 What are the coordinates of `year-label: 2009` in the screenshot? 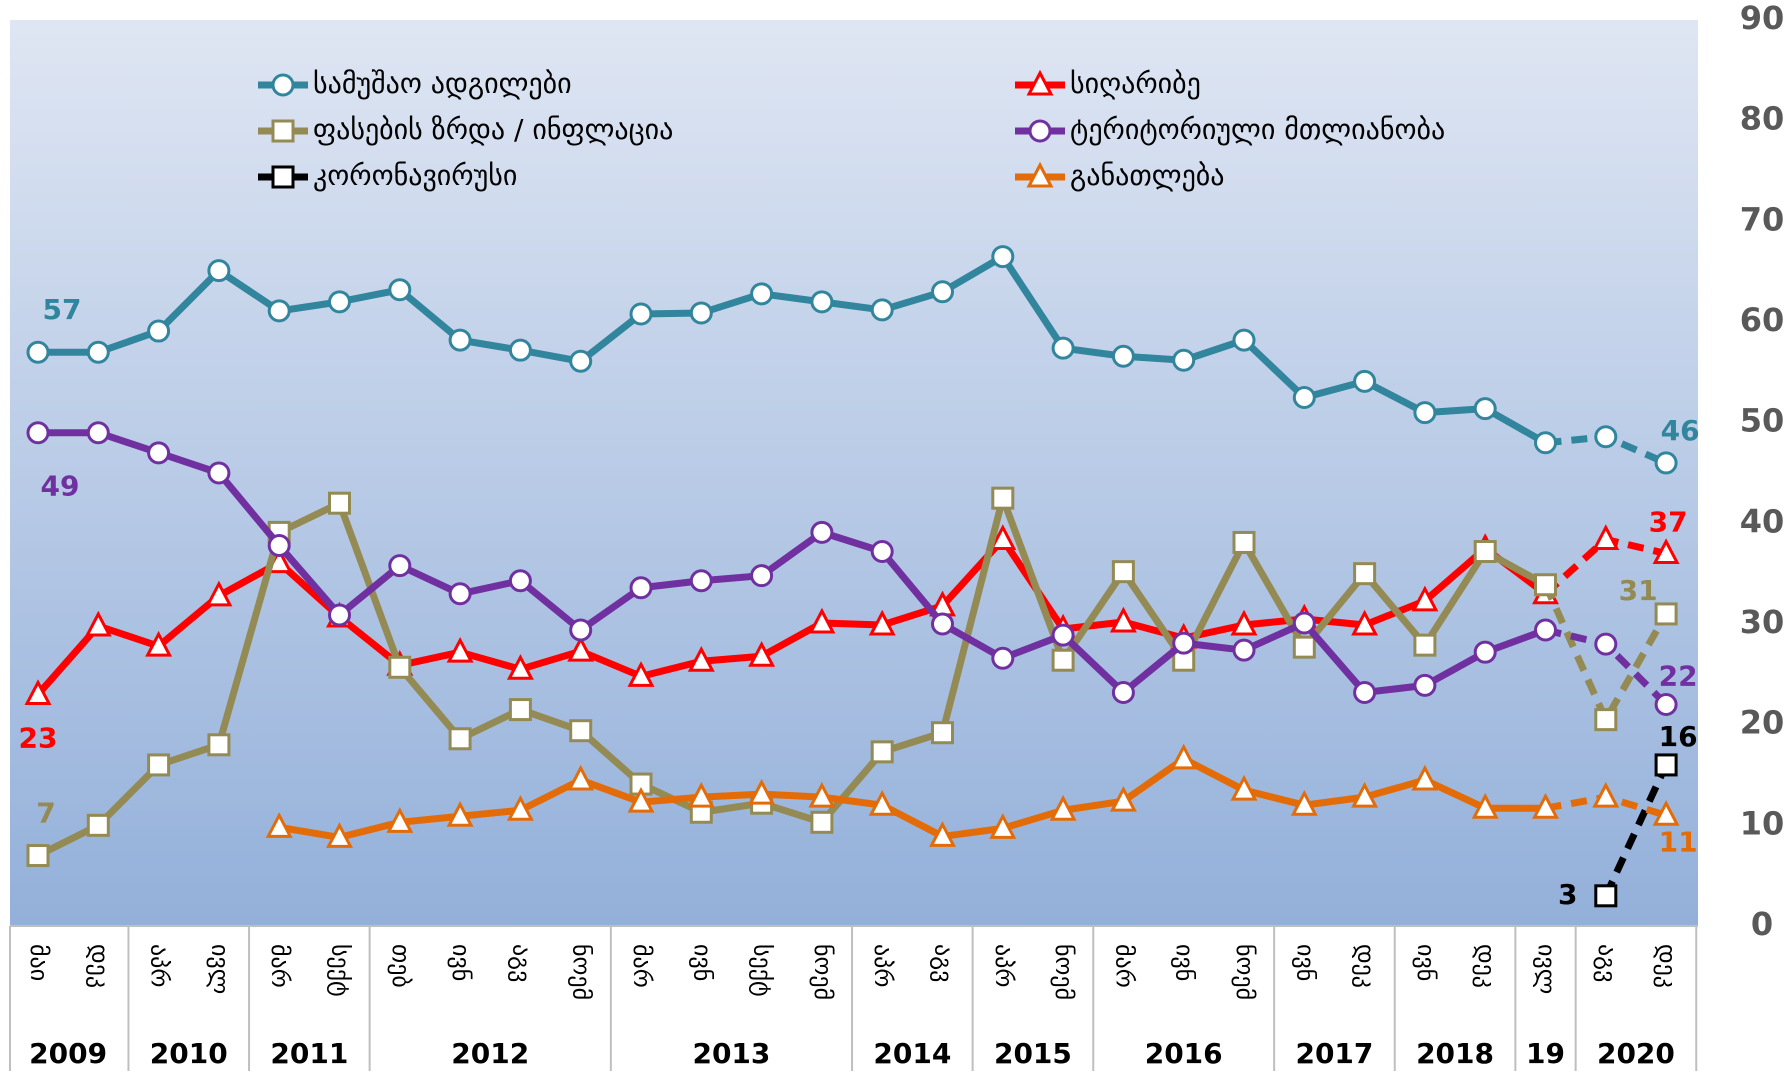 It's located at (68, 1053).